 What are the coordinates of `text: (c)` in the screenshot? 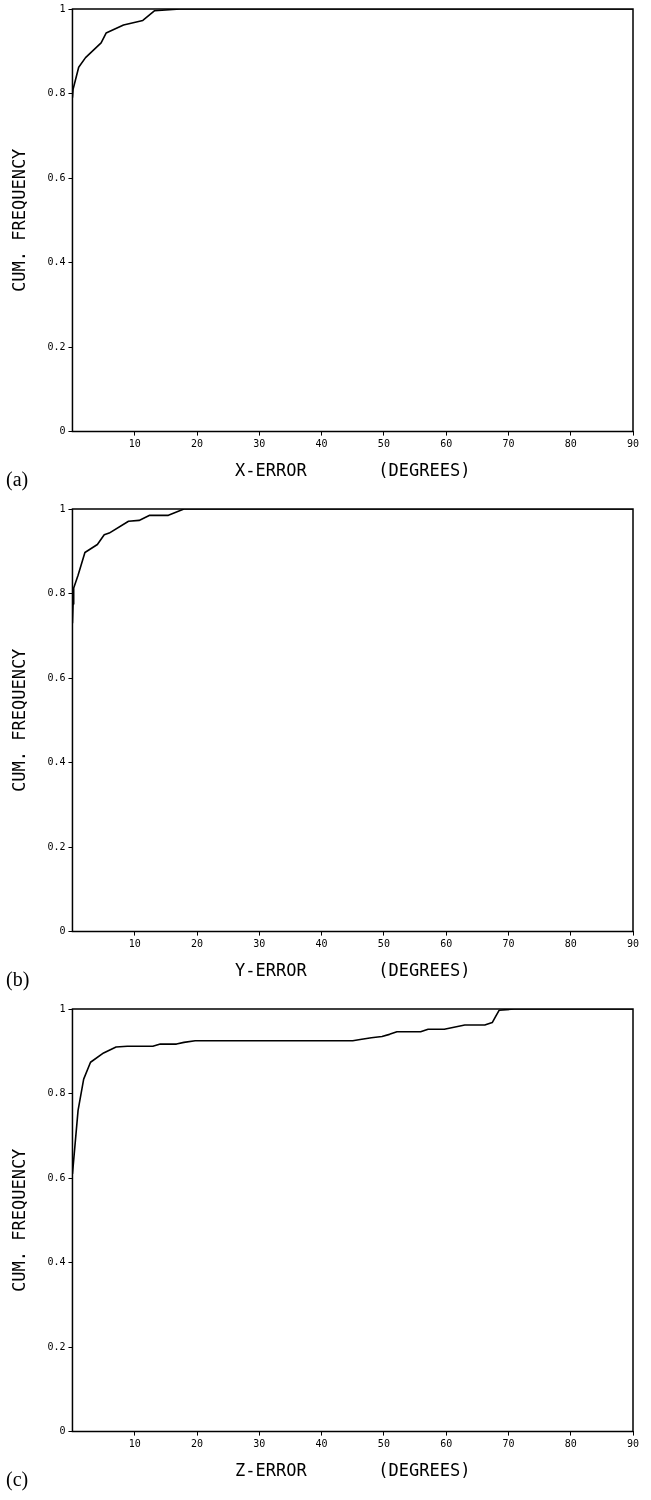 It's located at (17, 1479).